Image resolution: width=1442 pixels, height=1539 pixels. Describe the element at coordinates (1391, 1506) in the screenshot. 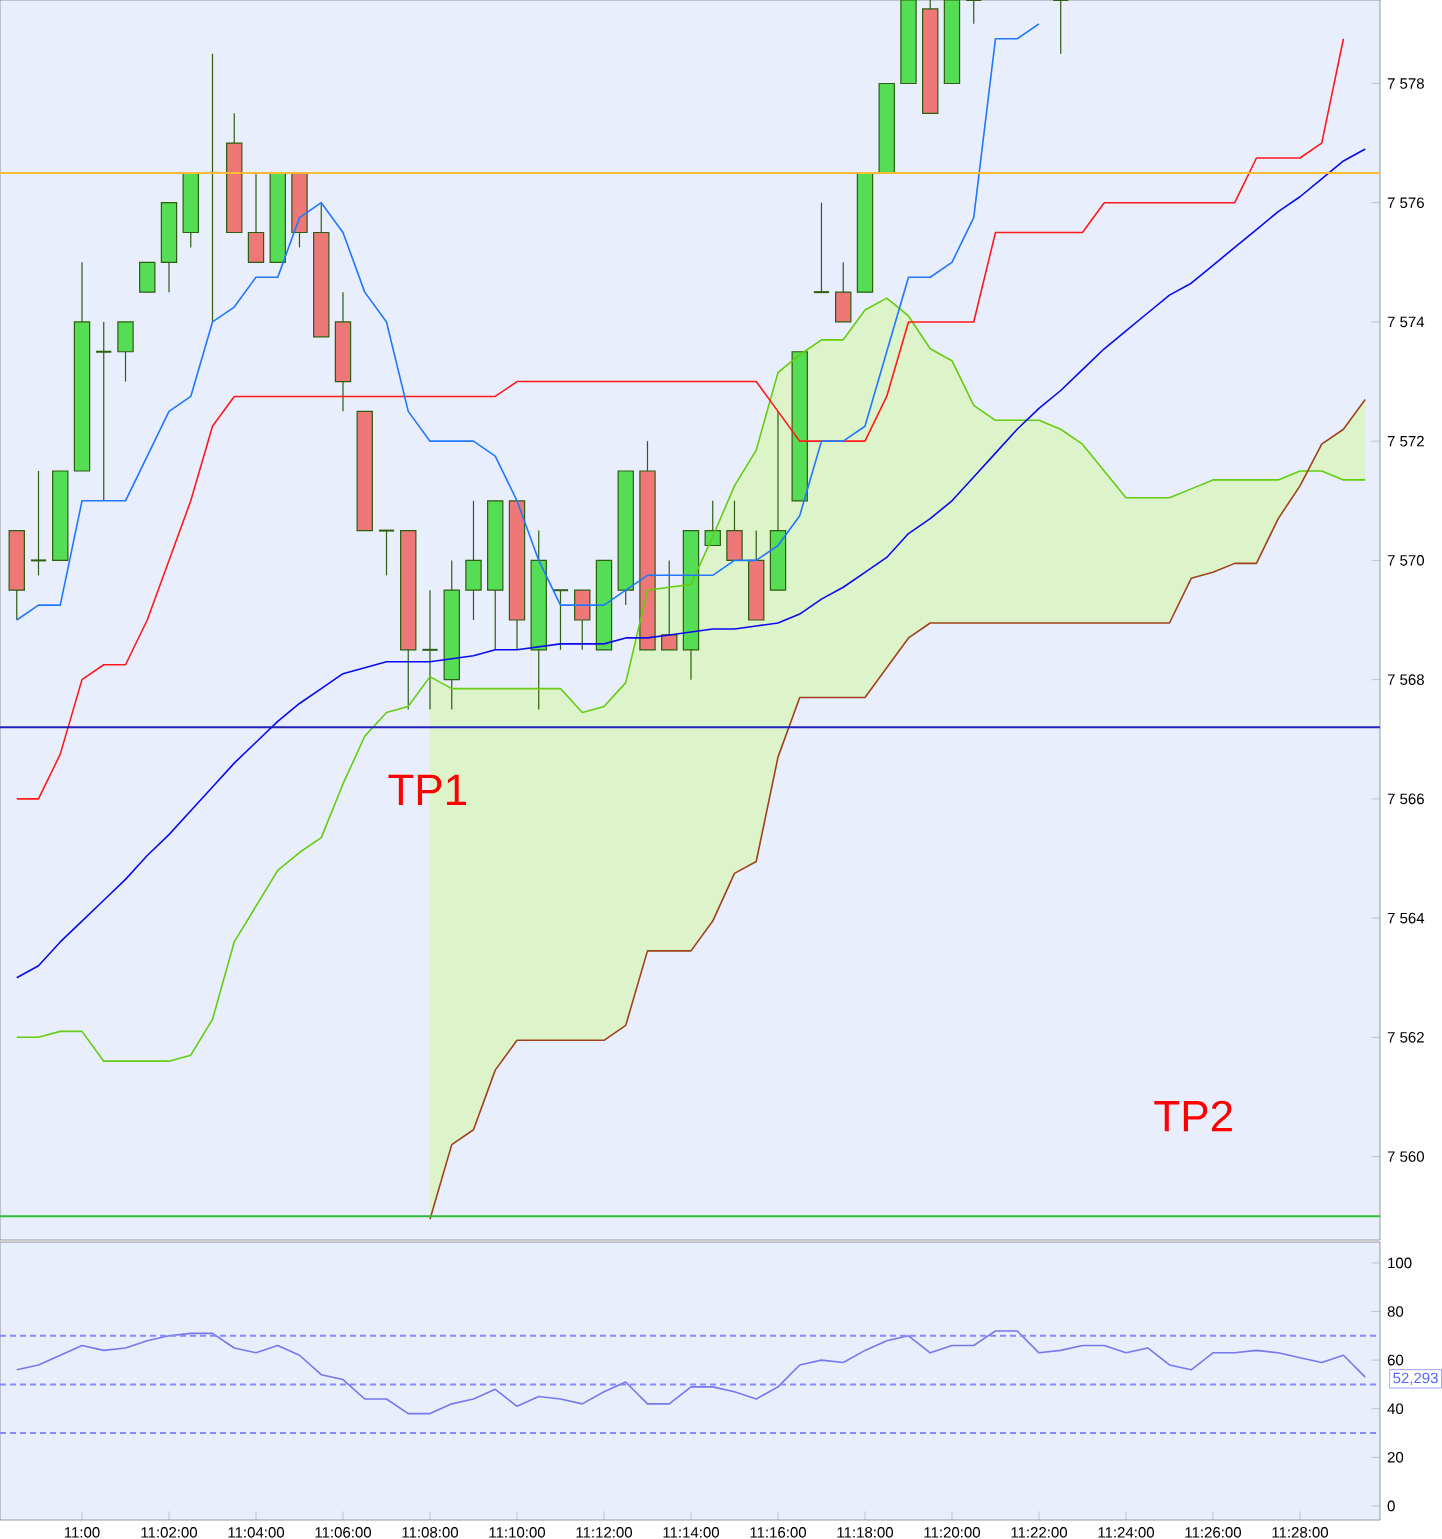

I see `y-tick-label: 0` at that location.